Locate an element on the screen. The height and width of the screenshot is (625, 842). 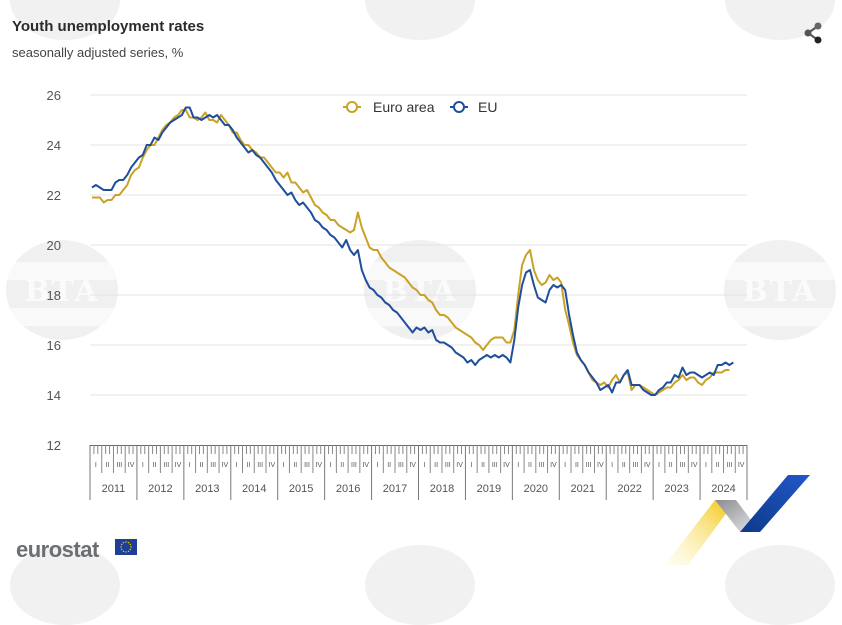
watermark-logo is located at coordinates (420, 585).